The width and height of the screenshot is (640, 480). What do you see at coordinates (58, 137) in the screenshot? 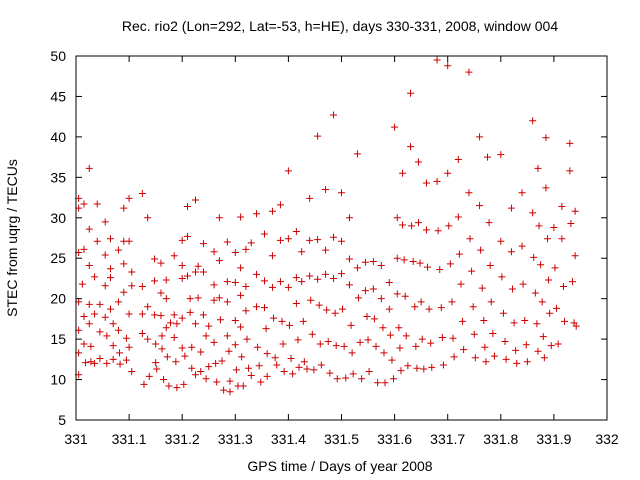
I see `y-tick-label: 40` at bounding box center [58, 137].